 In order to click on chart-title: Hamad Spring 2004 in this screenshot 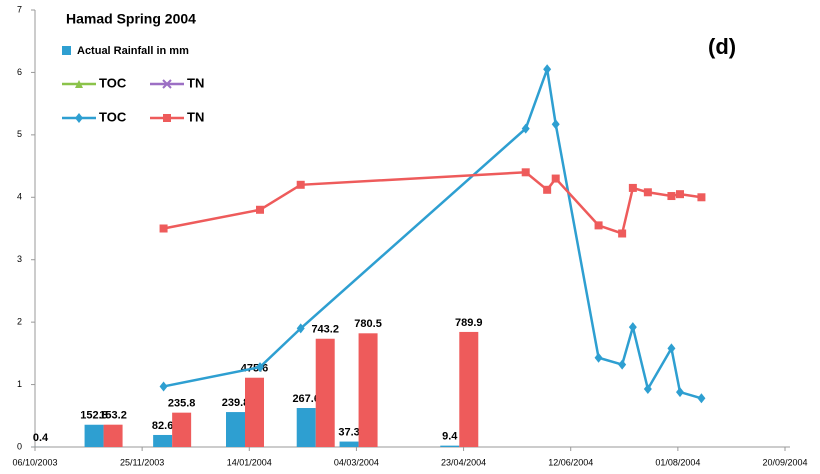, I will do `click(131, 19)`.